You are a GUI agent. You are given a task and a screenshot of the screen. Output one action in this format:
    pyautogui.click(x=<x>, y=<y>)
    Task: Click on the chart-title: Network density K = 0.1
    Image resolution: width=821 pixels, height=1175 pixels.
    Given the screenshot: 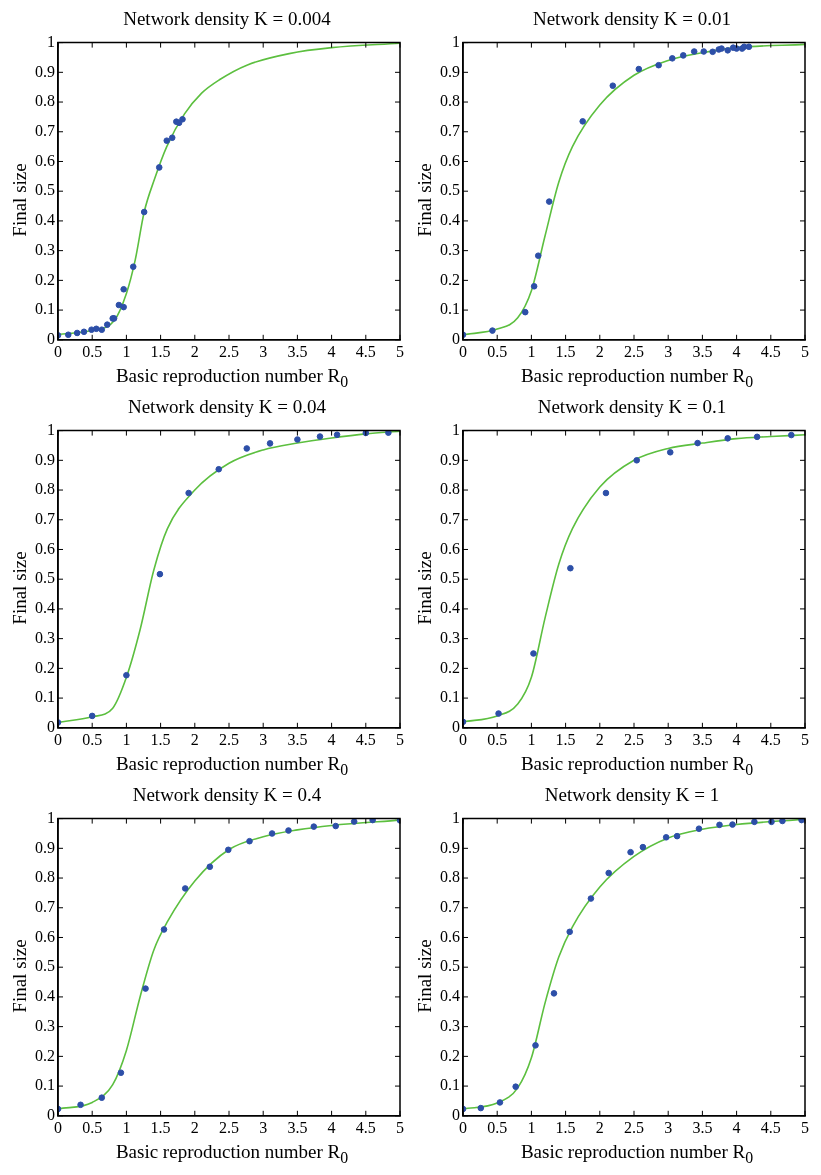 What is the action you would take?
    pyautogui.click(x=632, y=407)
    